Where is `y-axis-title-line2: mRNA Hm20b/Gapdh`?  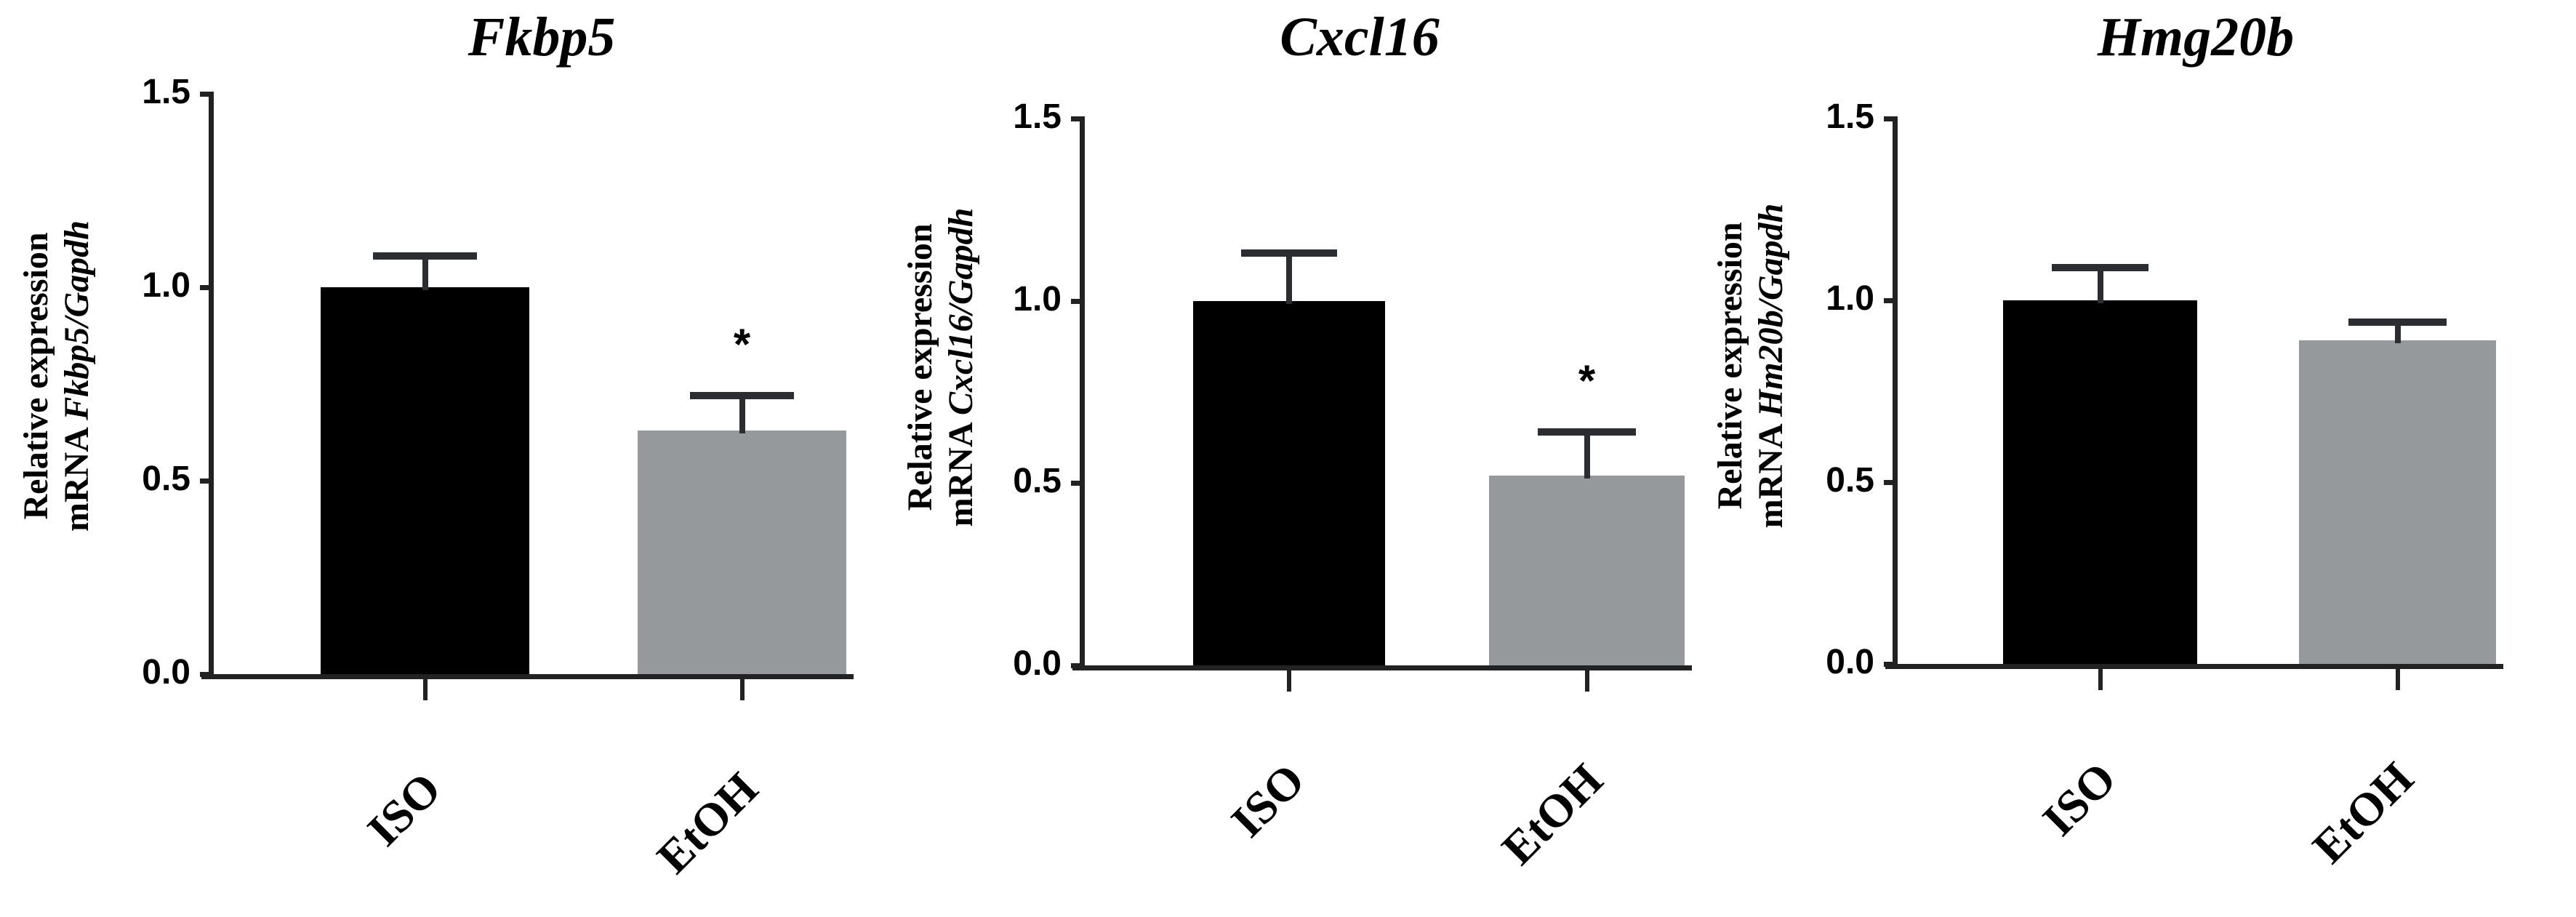
y-axis-title-line2: mRNA Hm20b/Gapdh is located at coordinates (1771, 365).